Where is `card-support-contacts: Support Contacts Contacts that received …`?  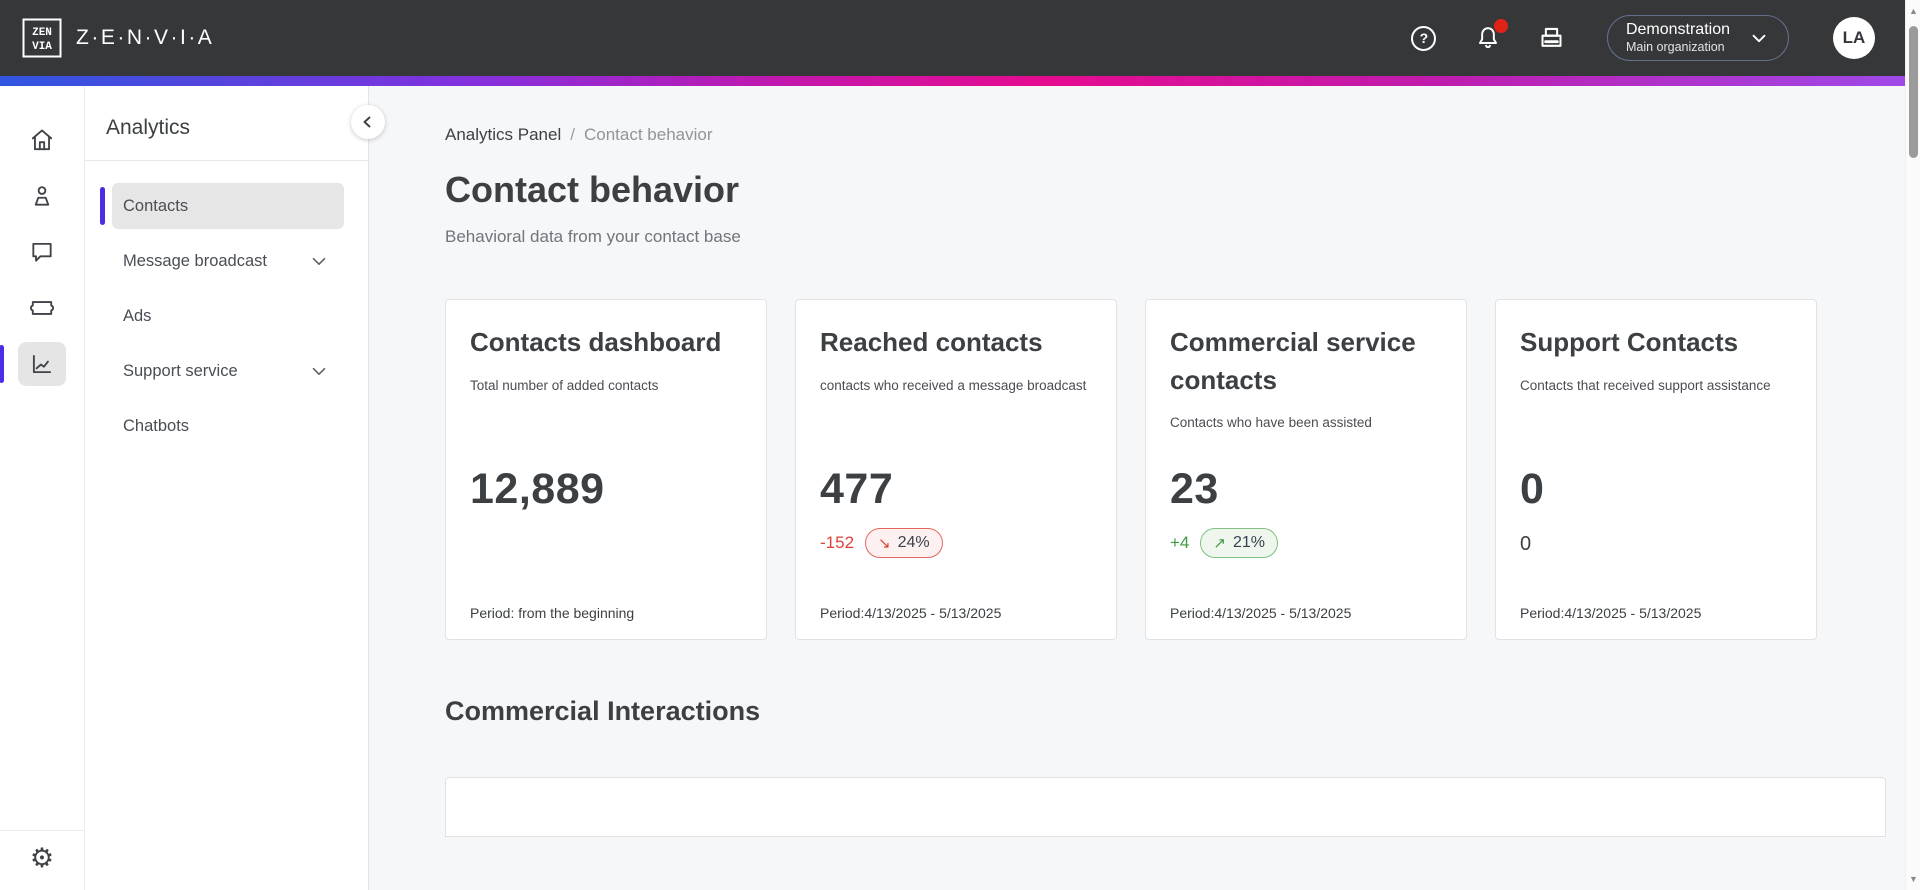
card-support-contacts: Support Contacts Contacts that received … is located at coordinates (1656, 469).